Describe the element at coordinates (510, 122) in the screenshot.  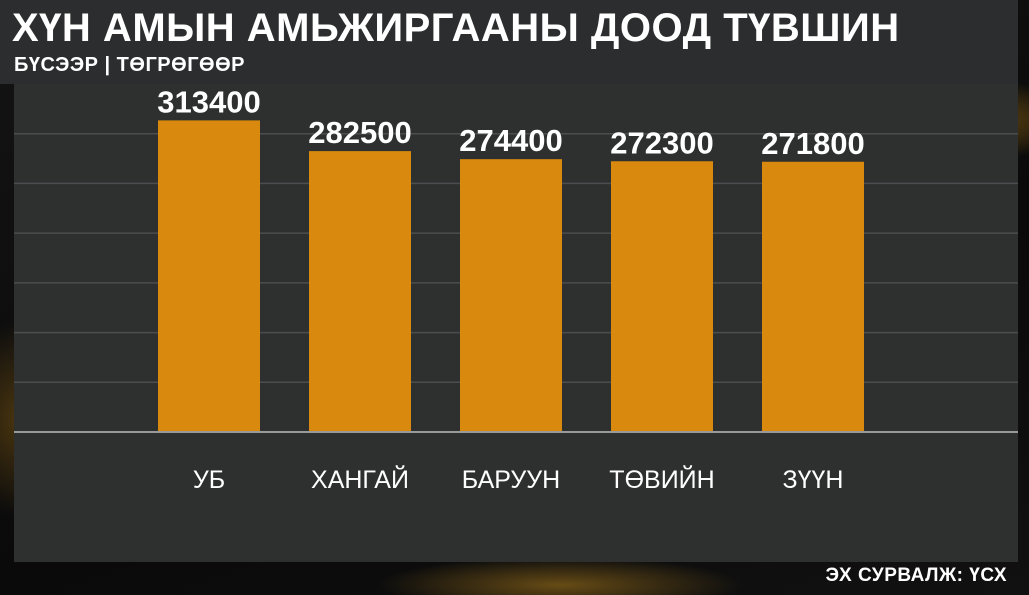
I see `value-labels: 313400 282500 274400 272300 271800` at that location.